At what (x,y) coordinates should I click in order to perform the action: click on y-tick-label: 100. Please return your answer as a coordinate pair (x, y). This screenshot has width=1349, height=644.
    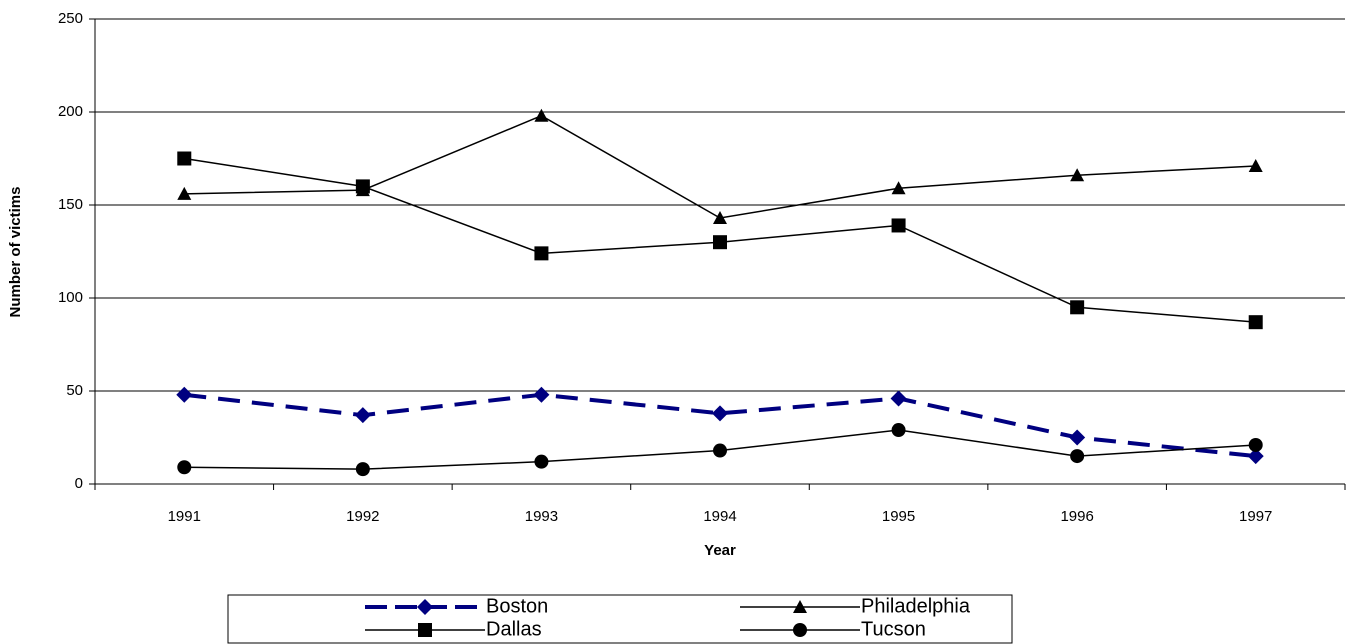
    Looking at the image, I should click on (70, 297).